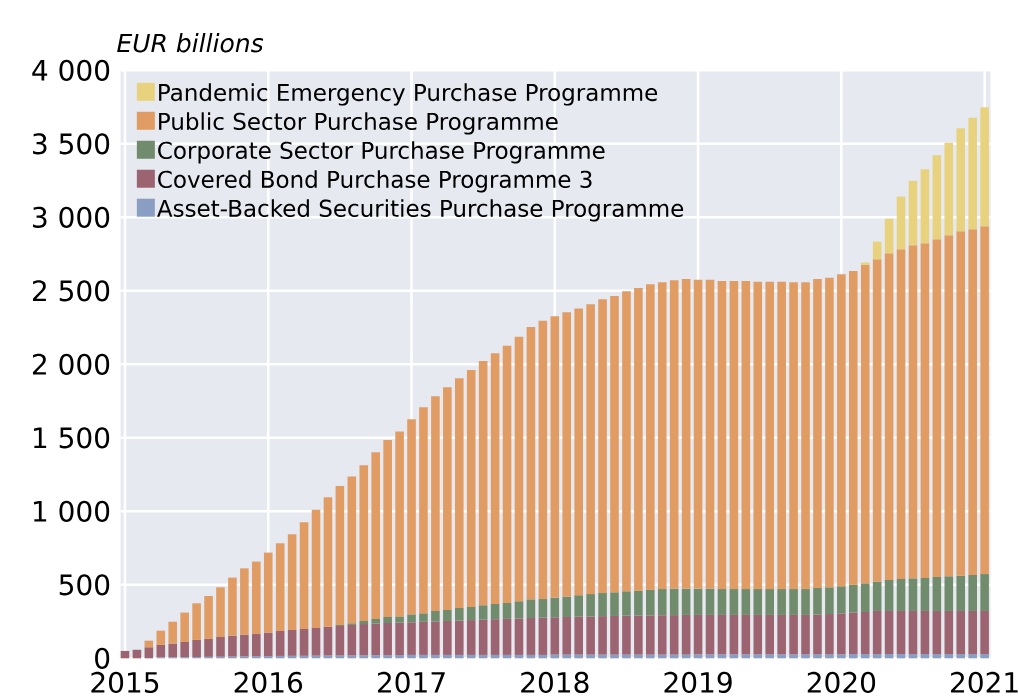 This screenshot has height=698, width=1019. Describe the element at coordinates (84, 585) in the screenshot. I see `y-tick-label: 500` at that location.